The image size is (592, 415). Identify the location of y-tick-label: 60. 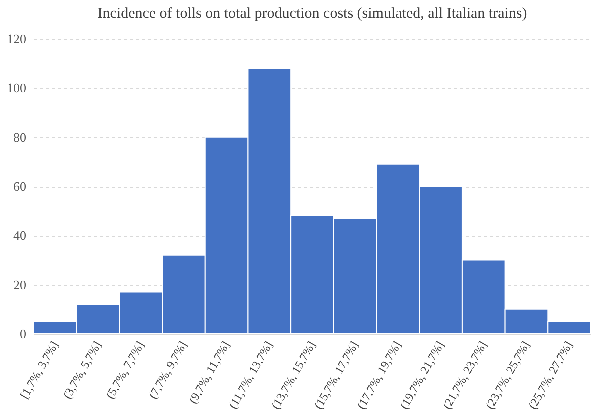
(20, 186).